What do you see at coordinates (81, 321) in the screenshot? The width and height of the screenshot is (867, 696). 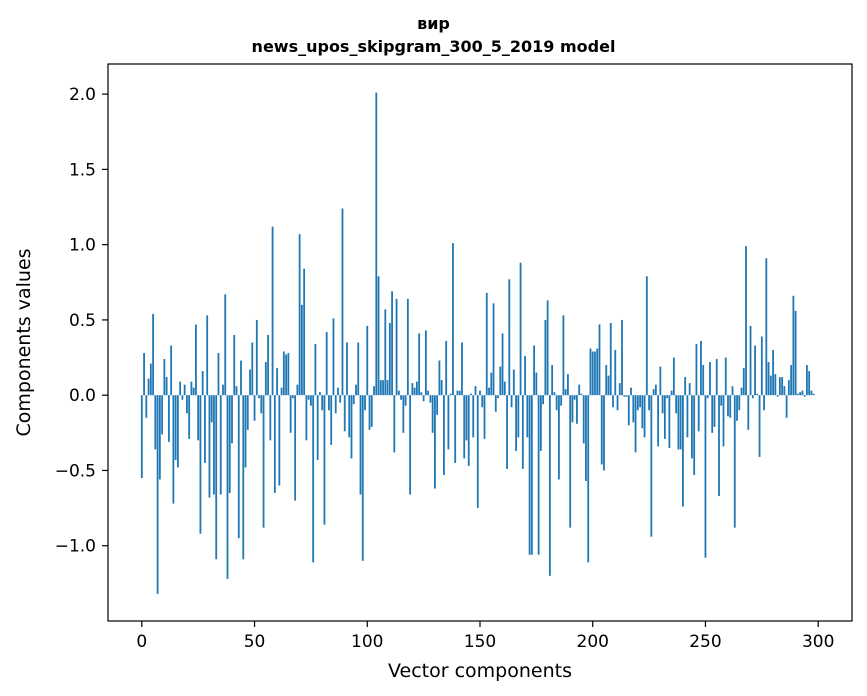 I see `y-axis-ticks: −1.0 −0.5 0.0 0.5 1.0 1.5 2.0` at bounding box center [81, 321].